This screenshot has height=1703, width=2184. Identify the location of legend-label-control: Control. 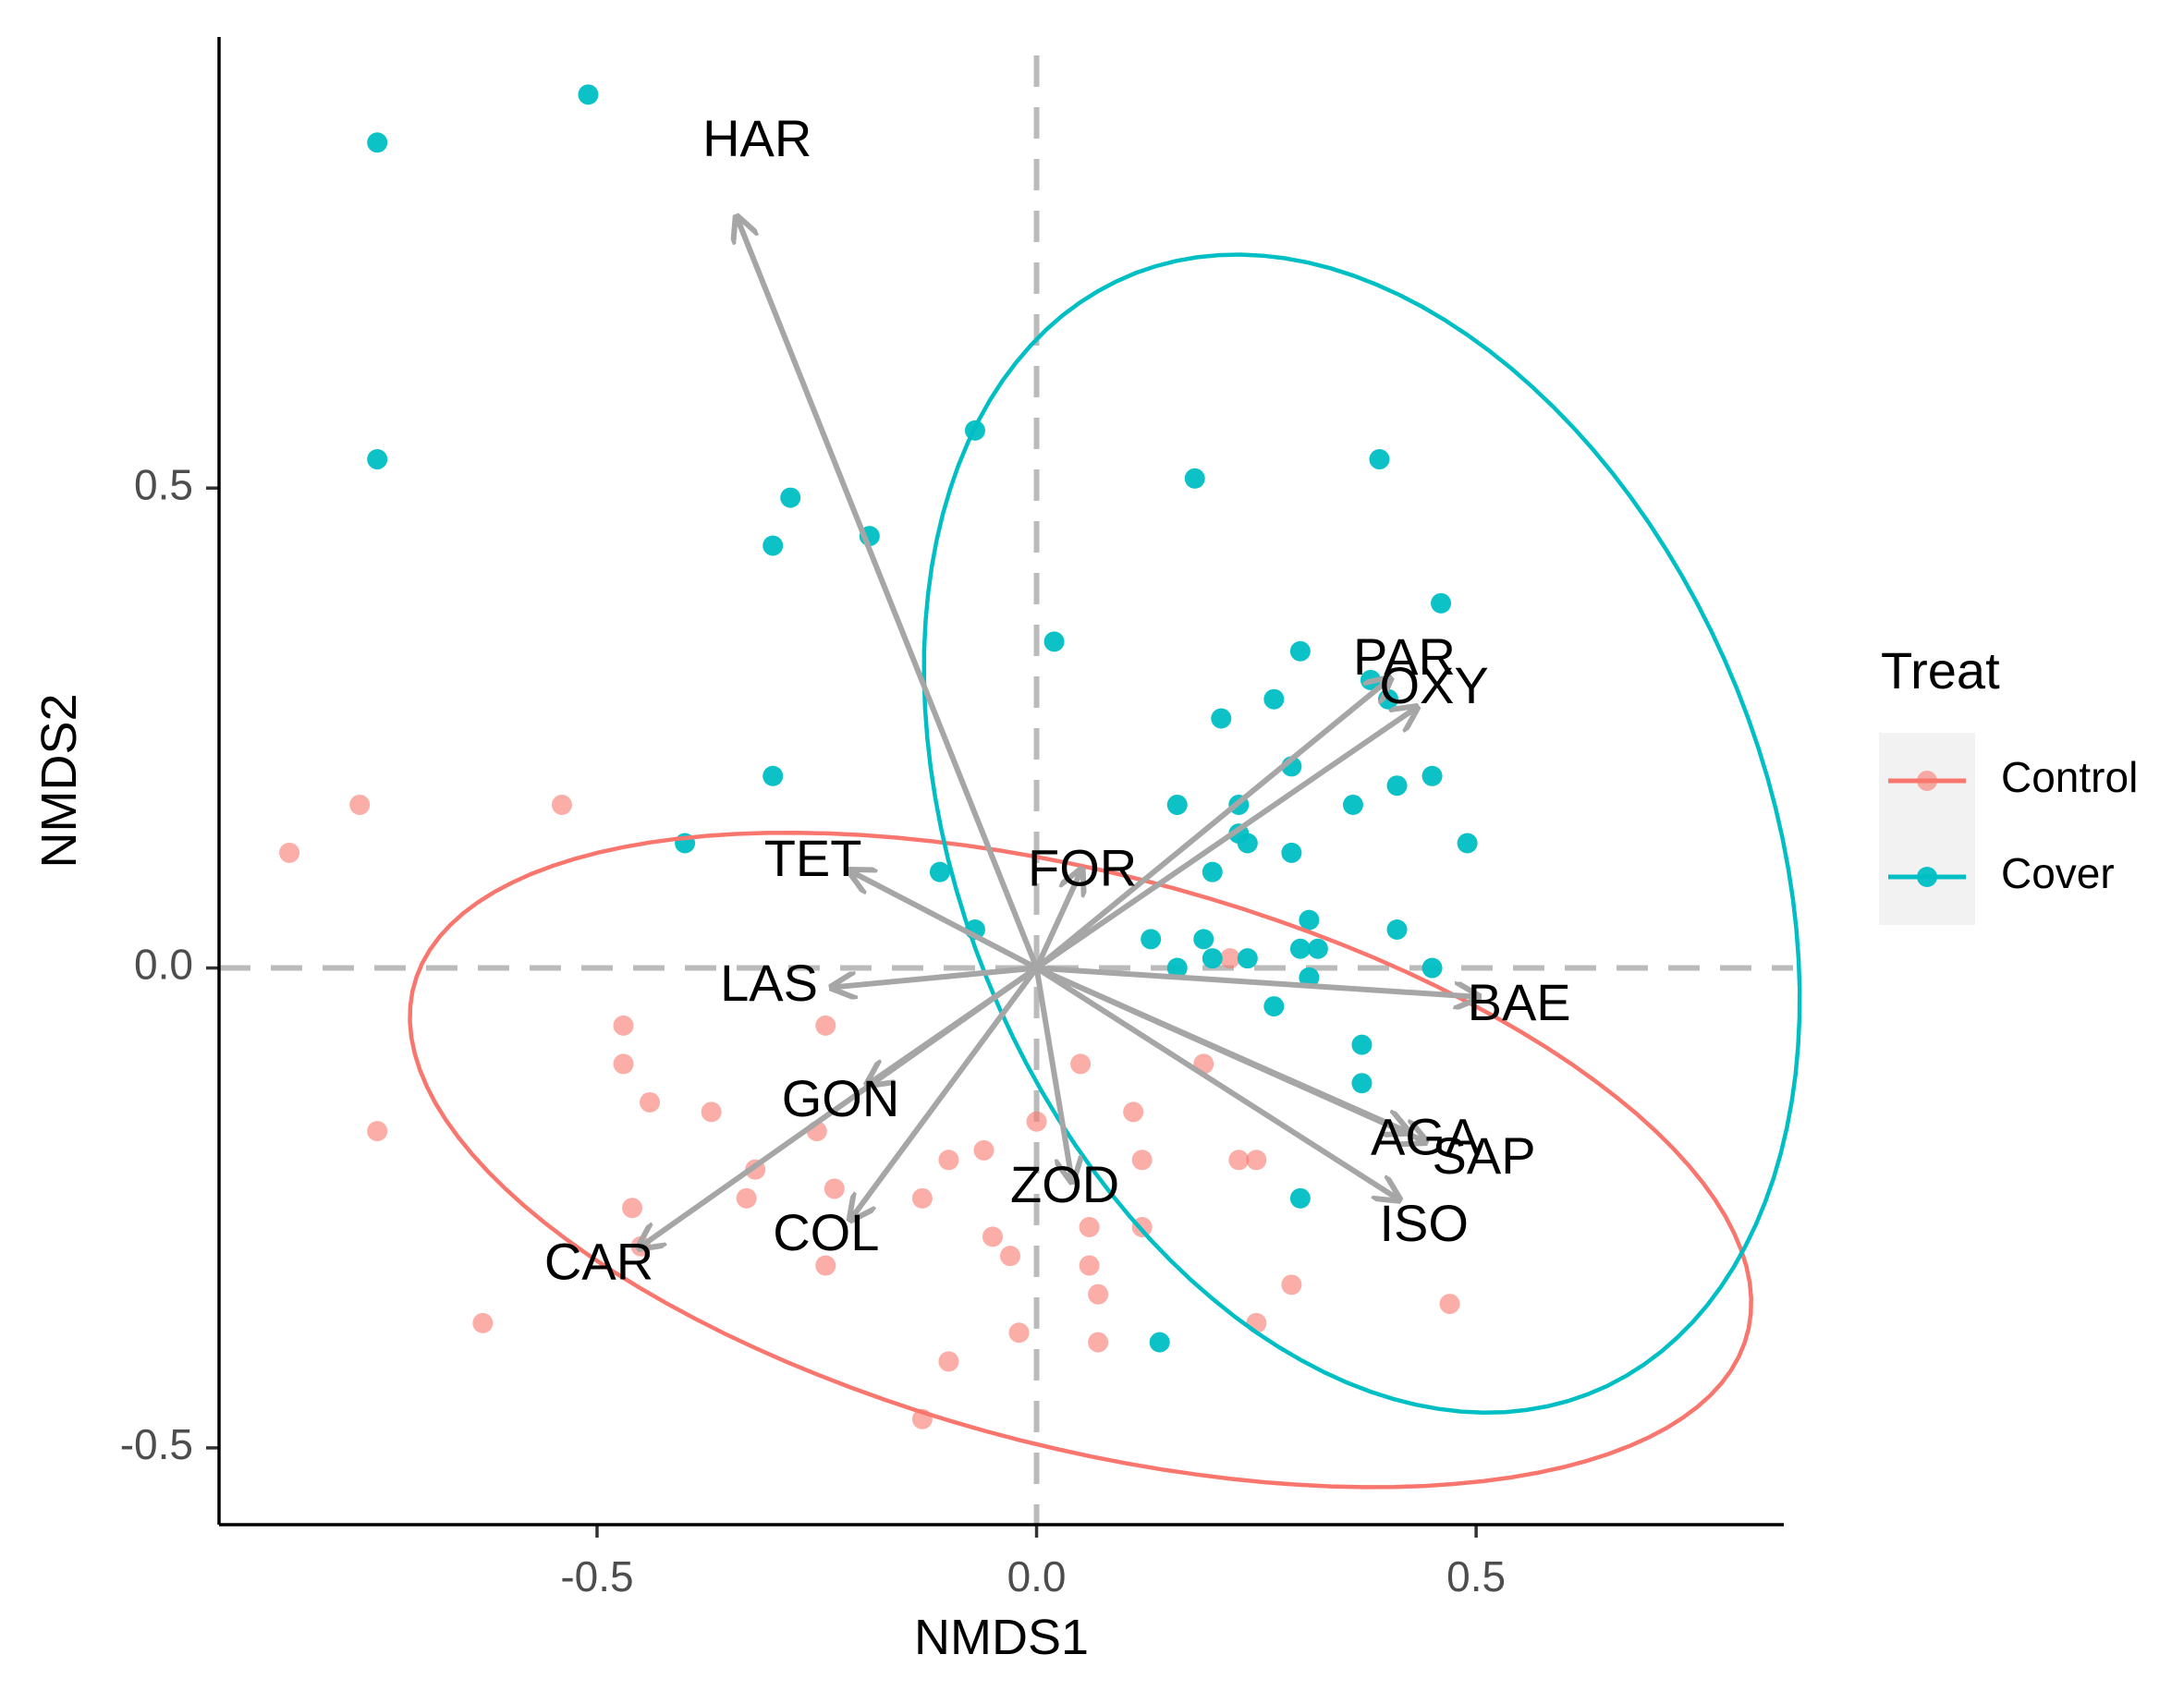
(2069, 777).